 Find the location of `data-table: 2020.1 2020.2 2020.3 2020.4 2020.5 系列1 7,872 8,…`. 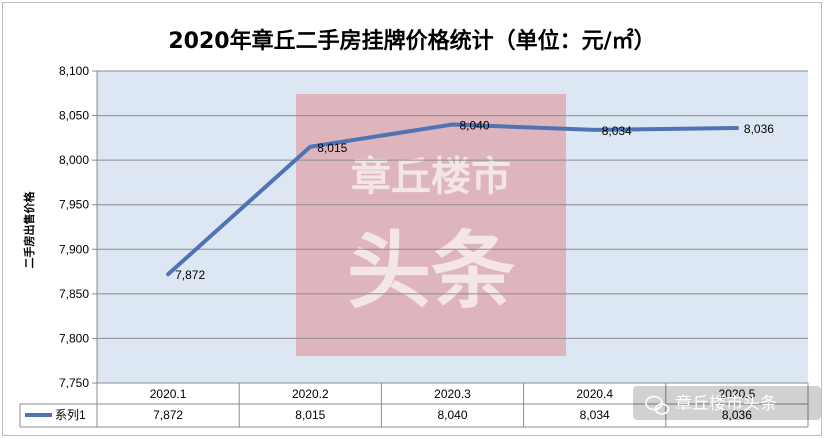

data-table: 2020.1 2020.2 2020.3 2020.4 2020.5 系列1 7,872 8,… is located at coordinates (414, 405).